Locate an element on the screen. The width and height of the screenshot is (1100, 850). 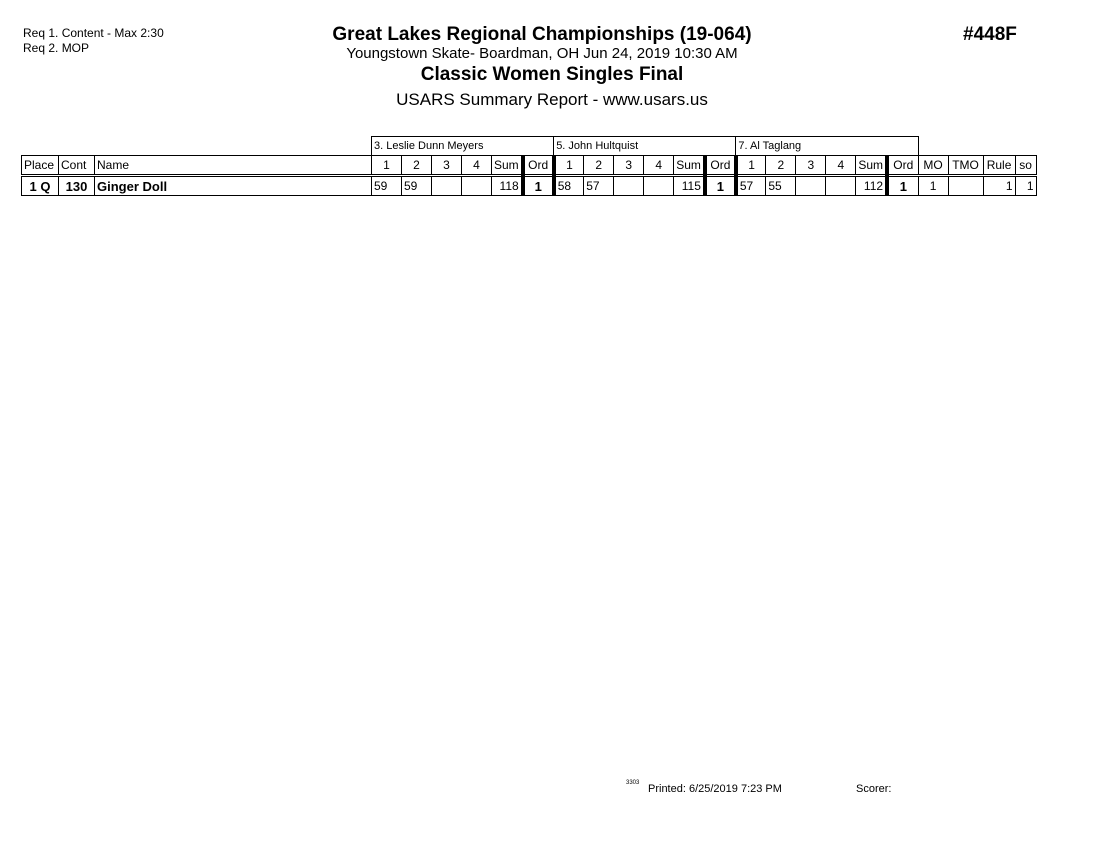
col-judge1-sum: Sum is located at coordinates (507, 166).